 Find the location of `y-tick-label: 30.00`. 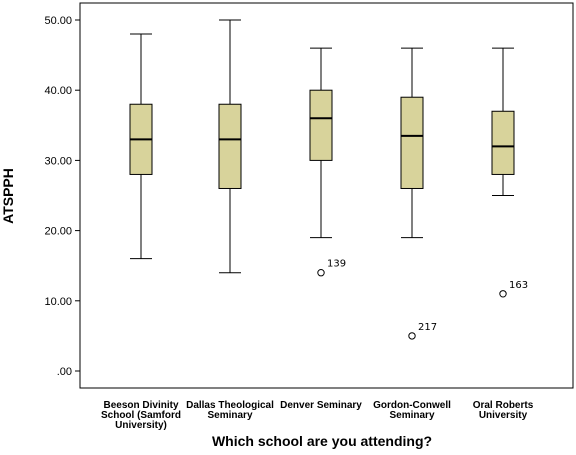

y-tick-label: 30.00 is located at coordinates (58, 161).